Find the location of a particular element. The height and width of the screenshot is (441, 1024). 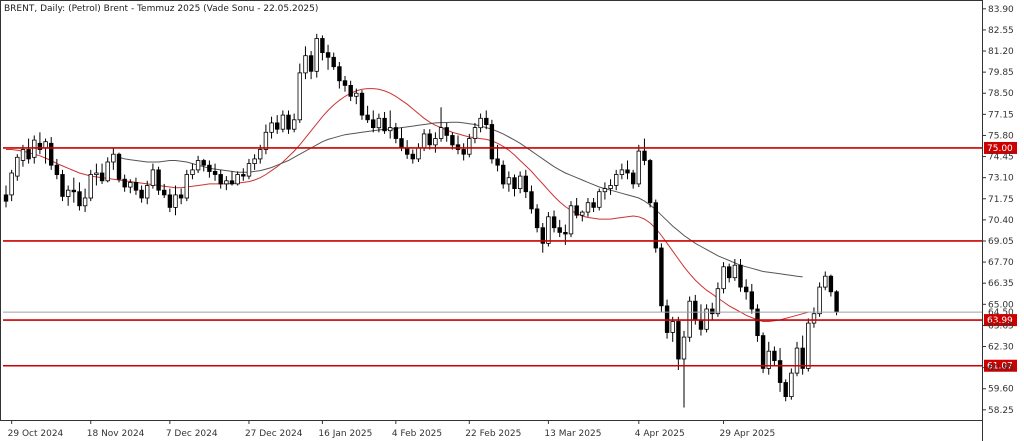

horizontal-level-label: 75.00 is located at coordinates (1000, 149).